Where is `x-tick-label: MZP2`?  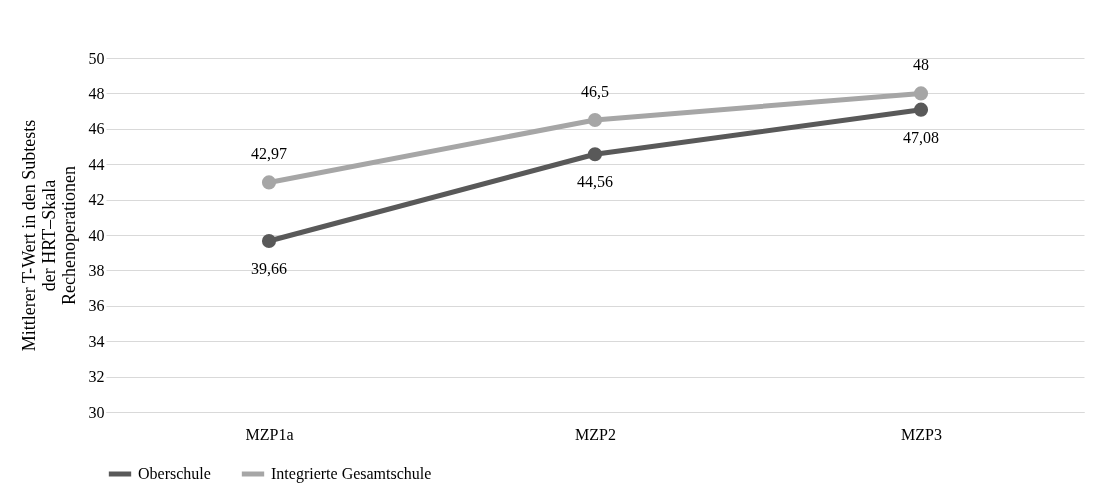 x-tick-label: MZP2 is located at coordinates (595, 434).